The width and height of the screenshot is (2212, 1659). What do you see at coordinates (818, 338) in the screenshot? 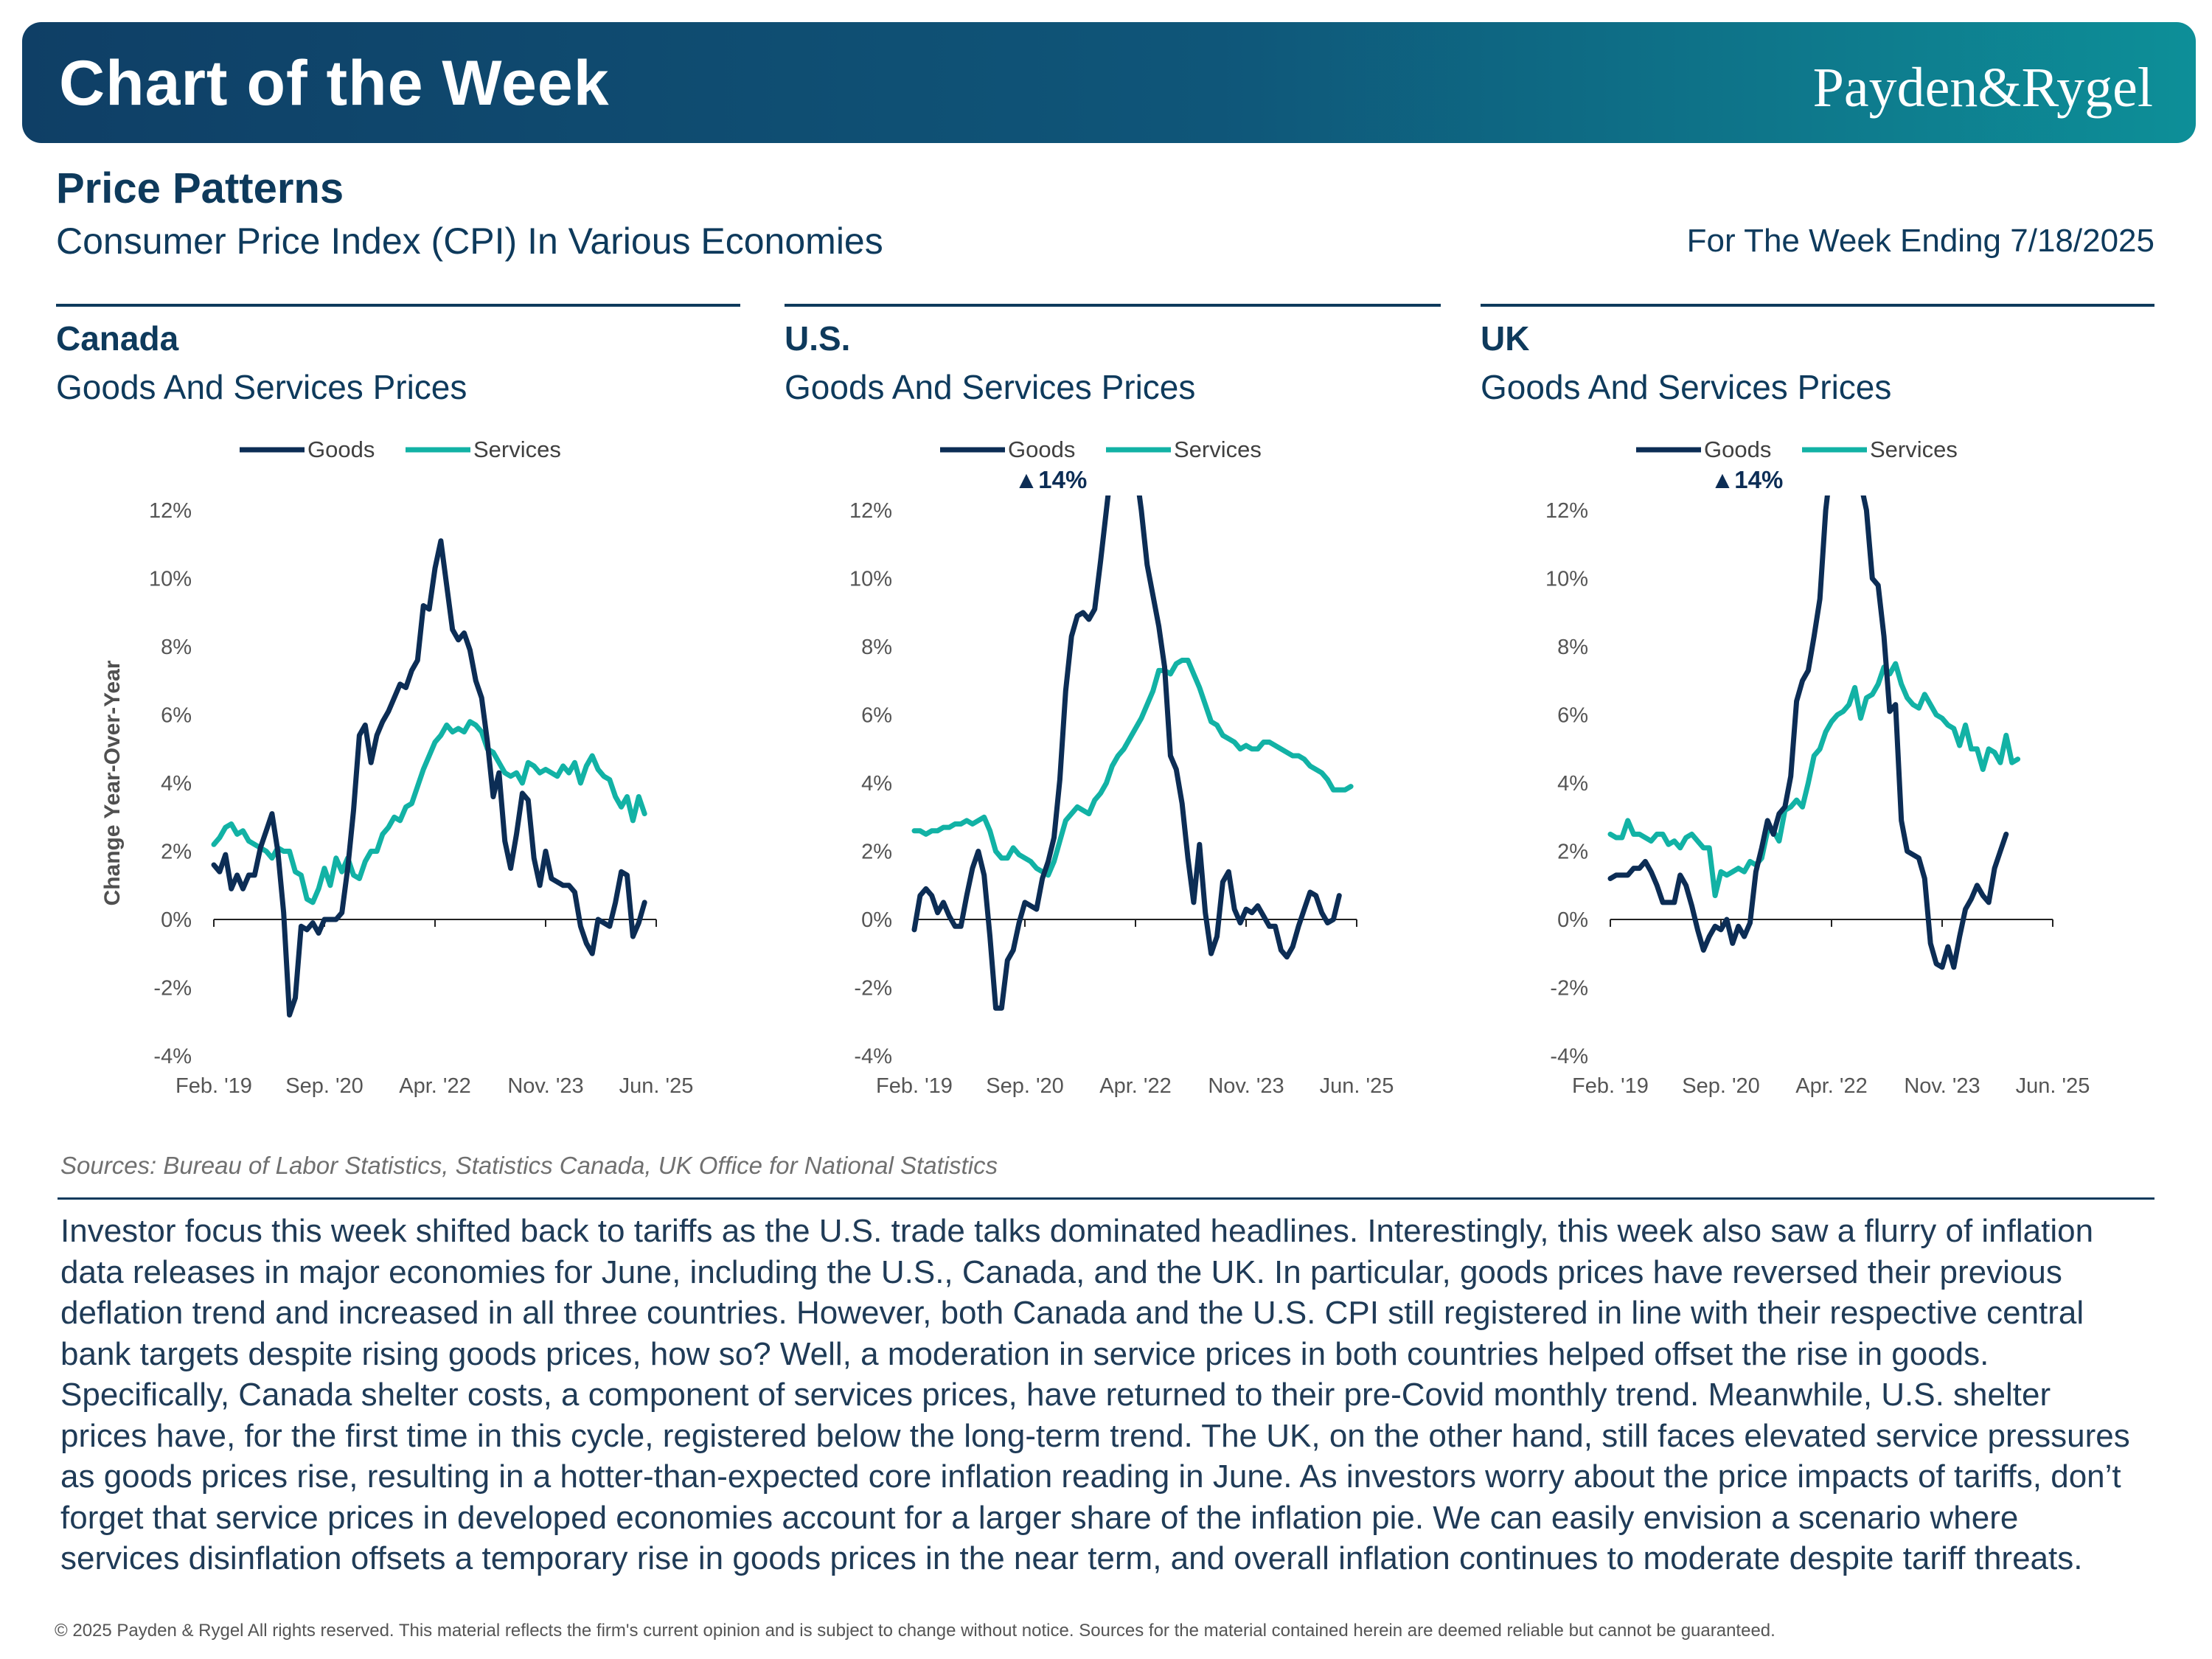
I see `panel-country-us: U.S.` at bounding box center [818, 338].